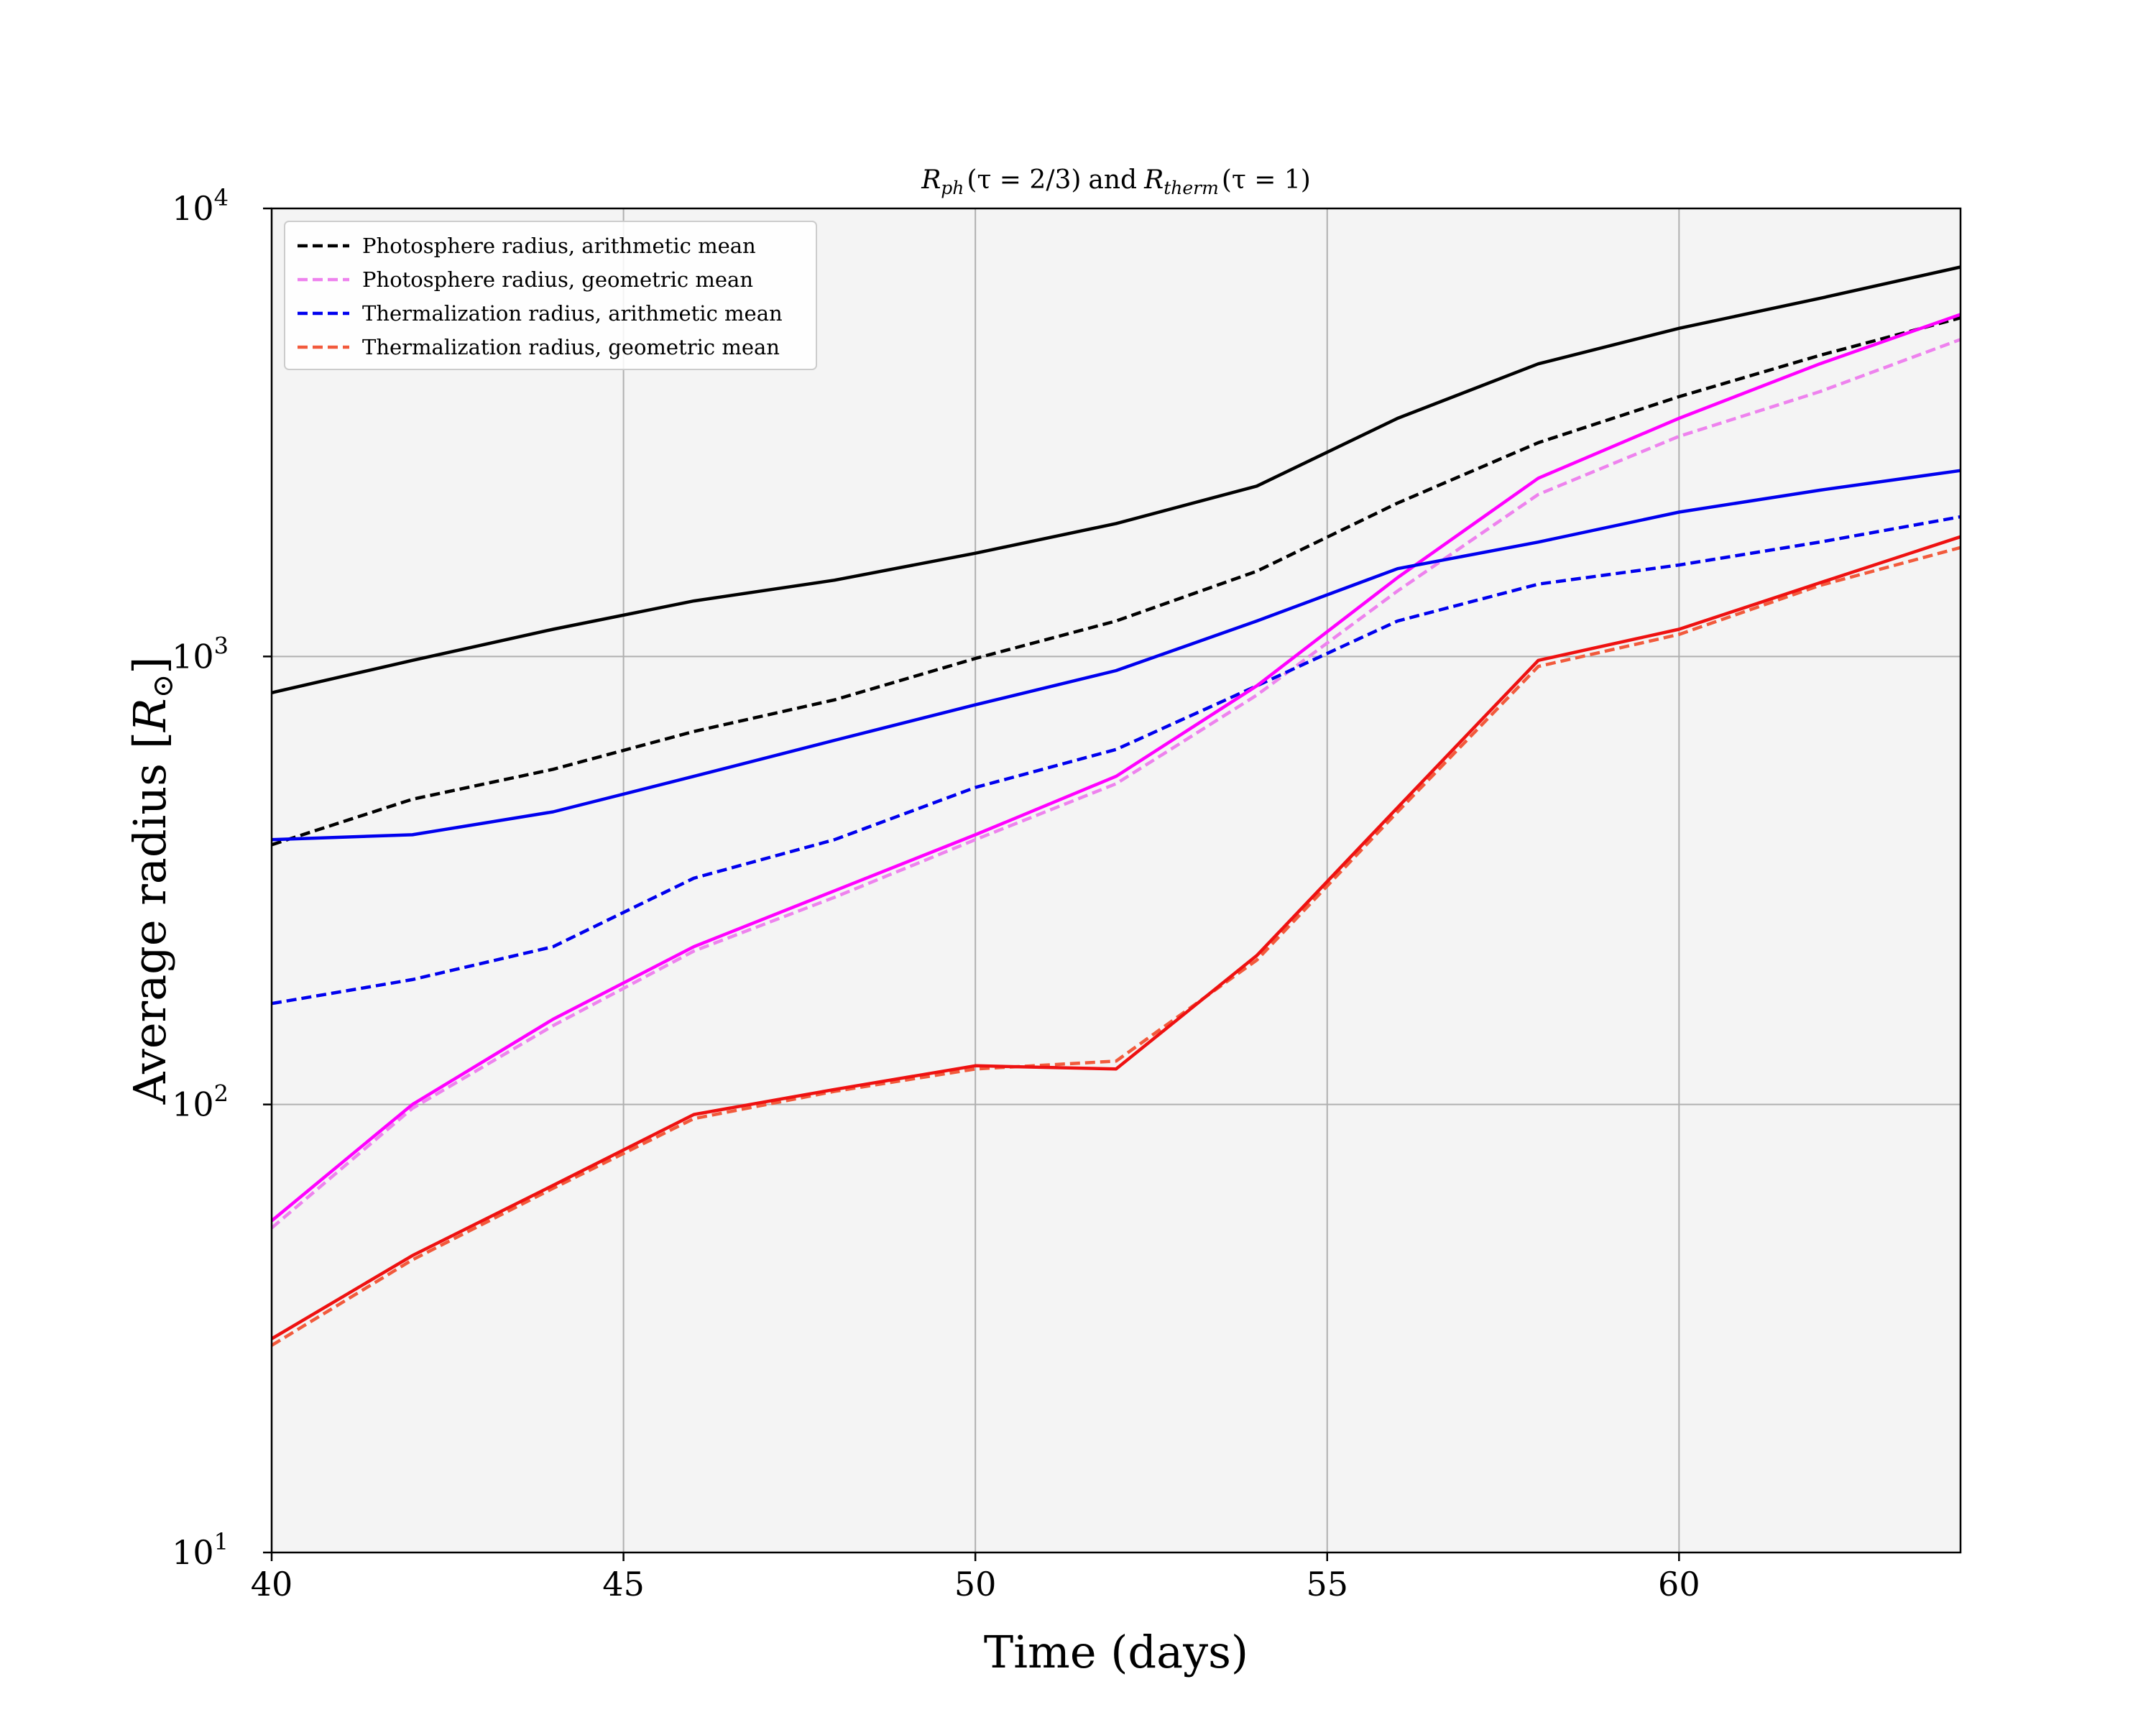 The height and width of the screenshot is (1725, 2156). I want to click on x-tick-label: 60, so click(1679, 1584).